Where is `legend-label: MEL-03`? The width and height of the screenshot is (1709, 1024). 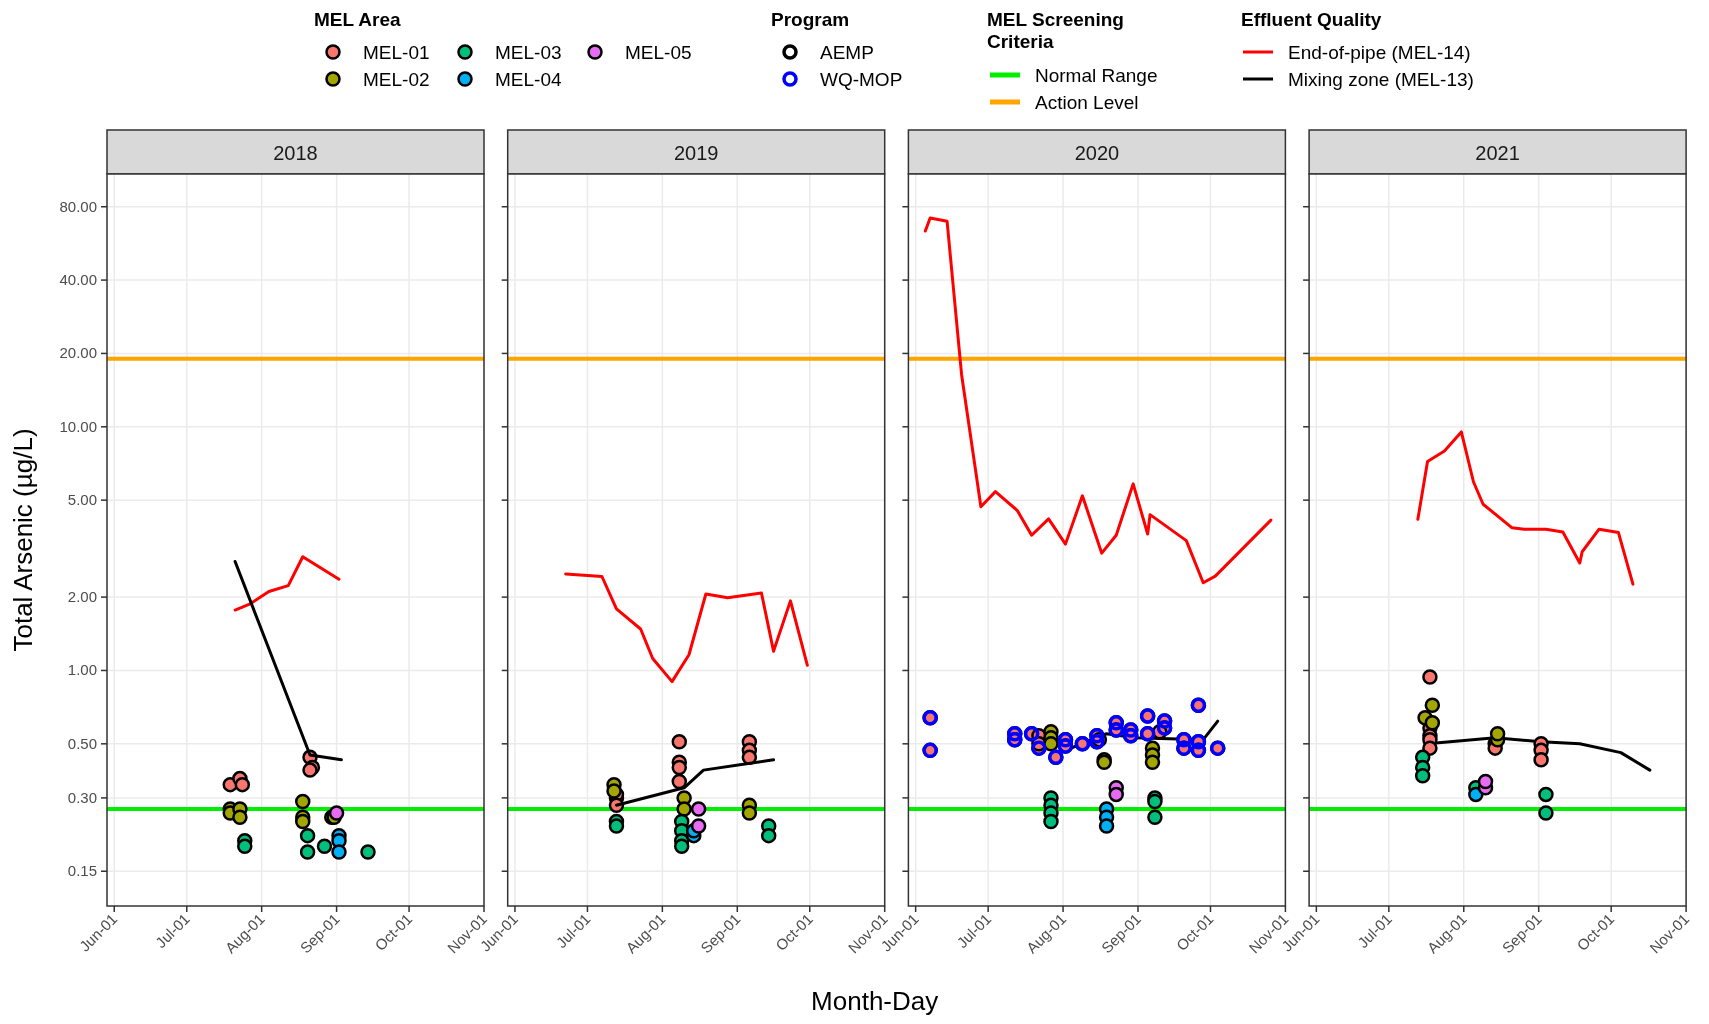
legend-label: MEL-03 is located at coordinates (528, 52).